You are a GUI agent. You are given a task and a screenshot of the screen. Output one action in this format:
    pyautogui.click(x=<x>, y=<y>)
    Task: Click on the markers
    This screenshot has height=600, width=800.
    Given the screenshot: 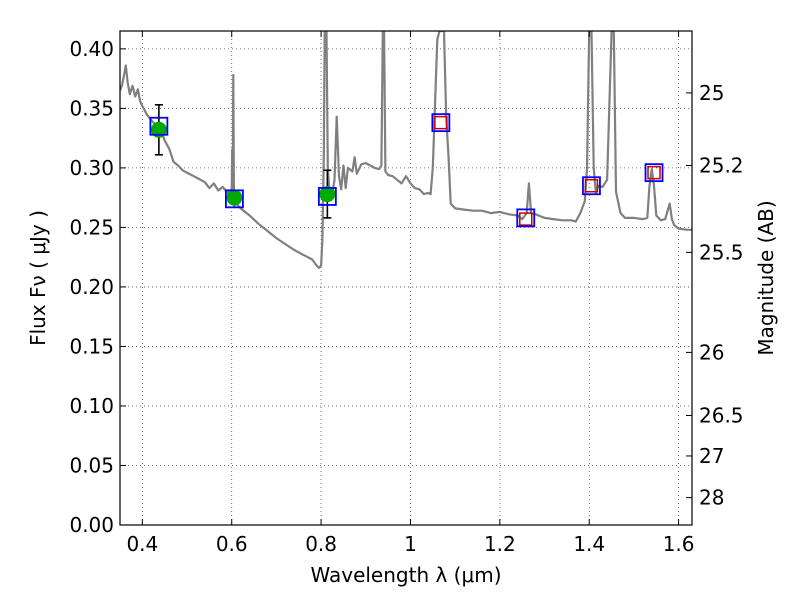 What is the action you would take?
    pyautogui.click(x=406, y=166)
    